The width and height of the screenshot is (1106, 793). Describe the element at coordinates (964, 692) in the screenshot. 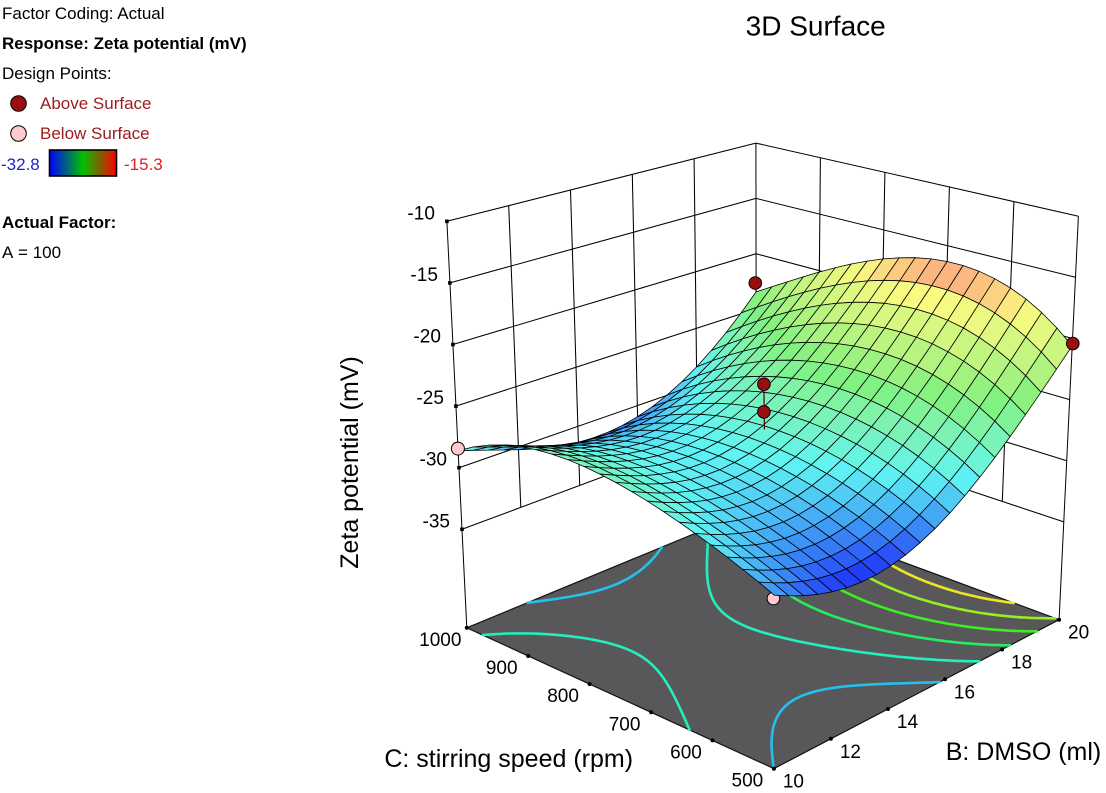

I see `svg-text: 16` at that location.